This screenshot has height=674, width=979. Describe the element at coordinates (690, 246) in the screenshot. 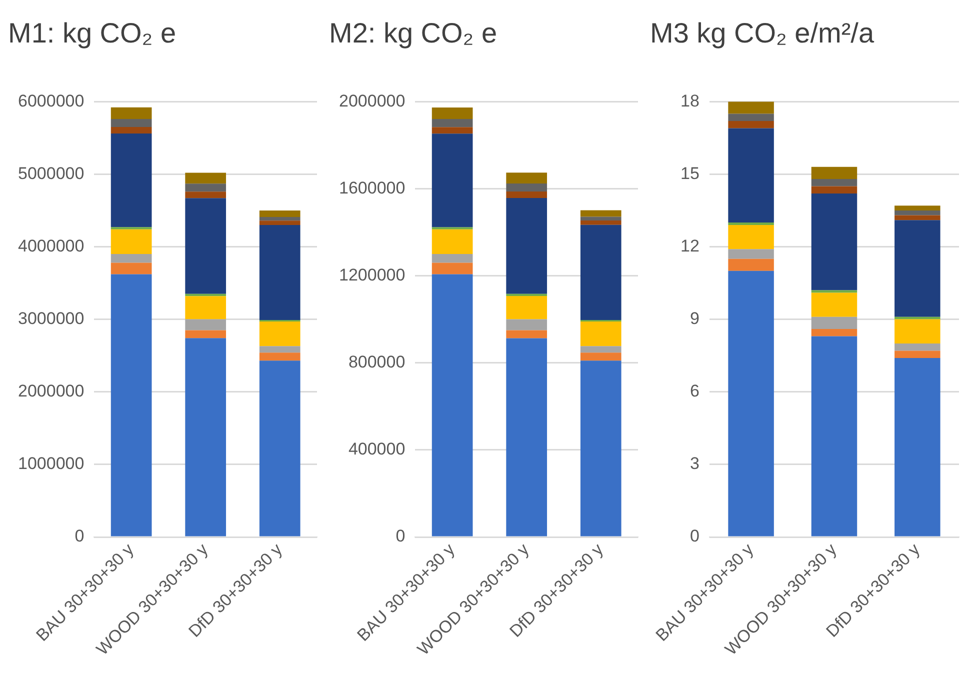

I see `y-tick-label: 12` at that location.